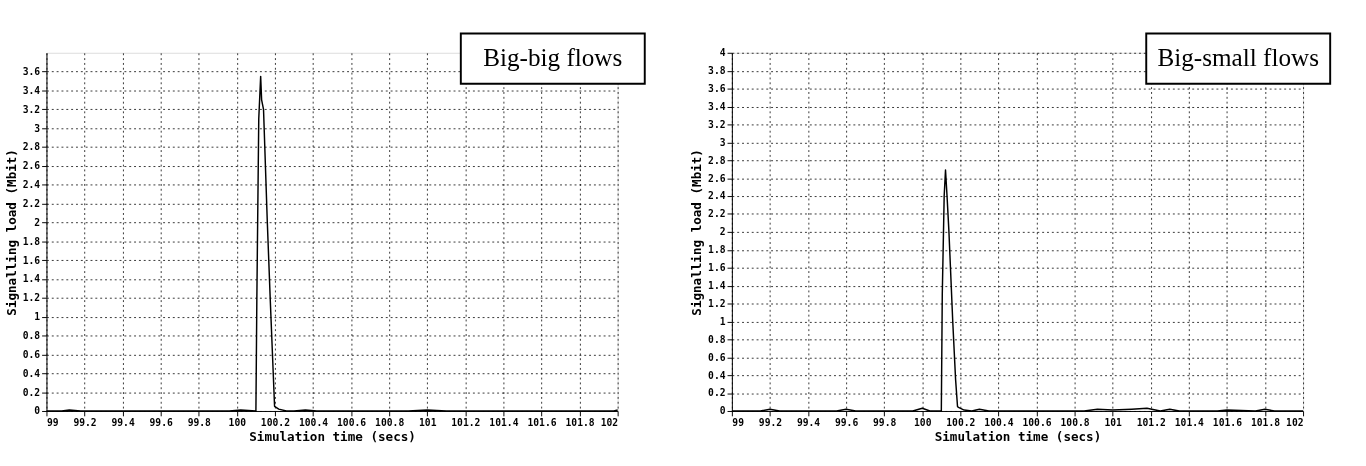 The width and height of the screenshot is (1366, 466). What do you see at coordinates (722, 53) in the screenshot?
I see `y-tick-label: 4` at bounding box center [722, 53].